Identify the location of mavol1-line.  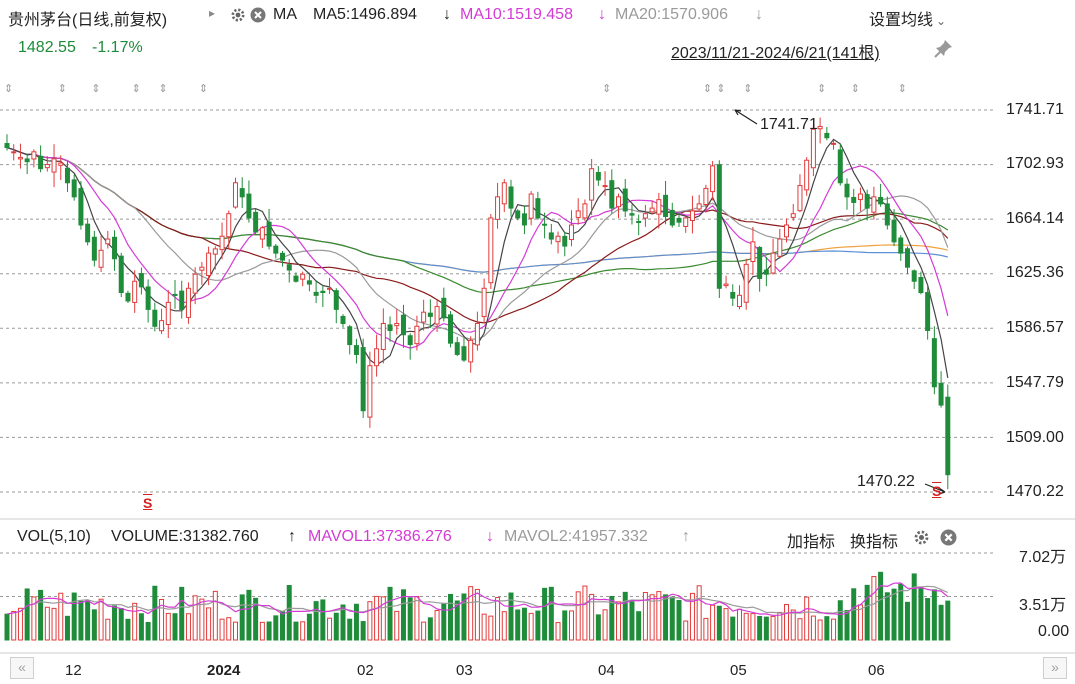
(477, 599).